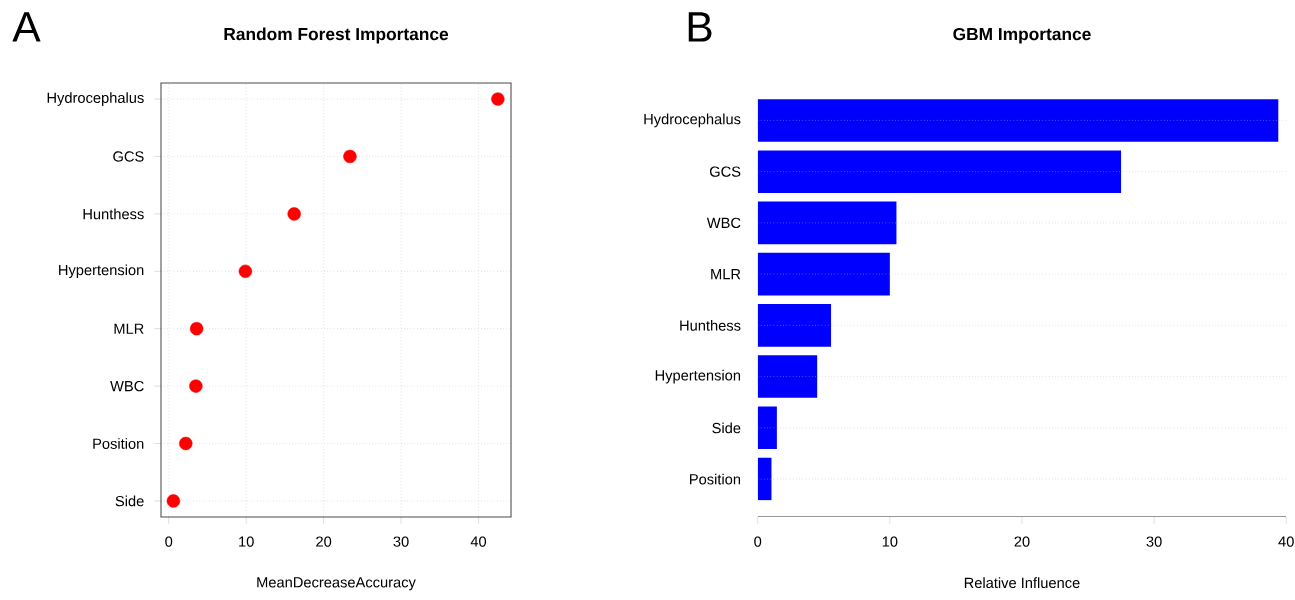 Image resolution: width=1295 pixels, height=600 pixels. Describe the element at coordinates (1022, 583) in the screenshot. I see `x-axis-title: Relative Influence` at that location.